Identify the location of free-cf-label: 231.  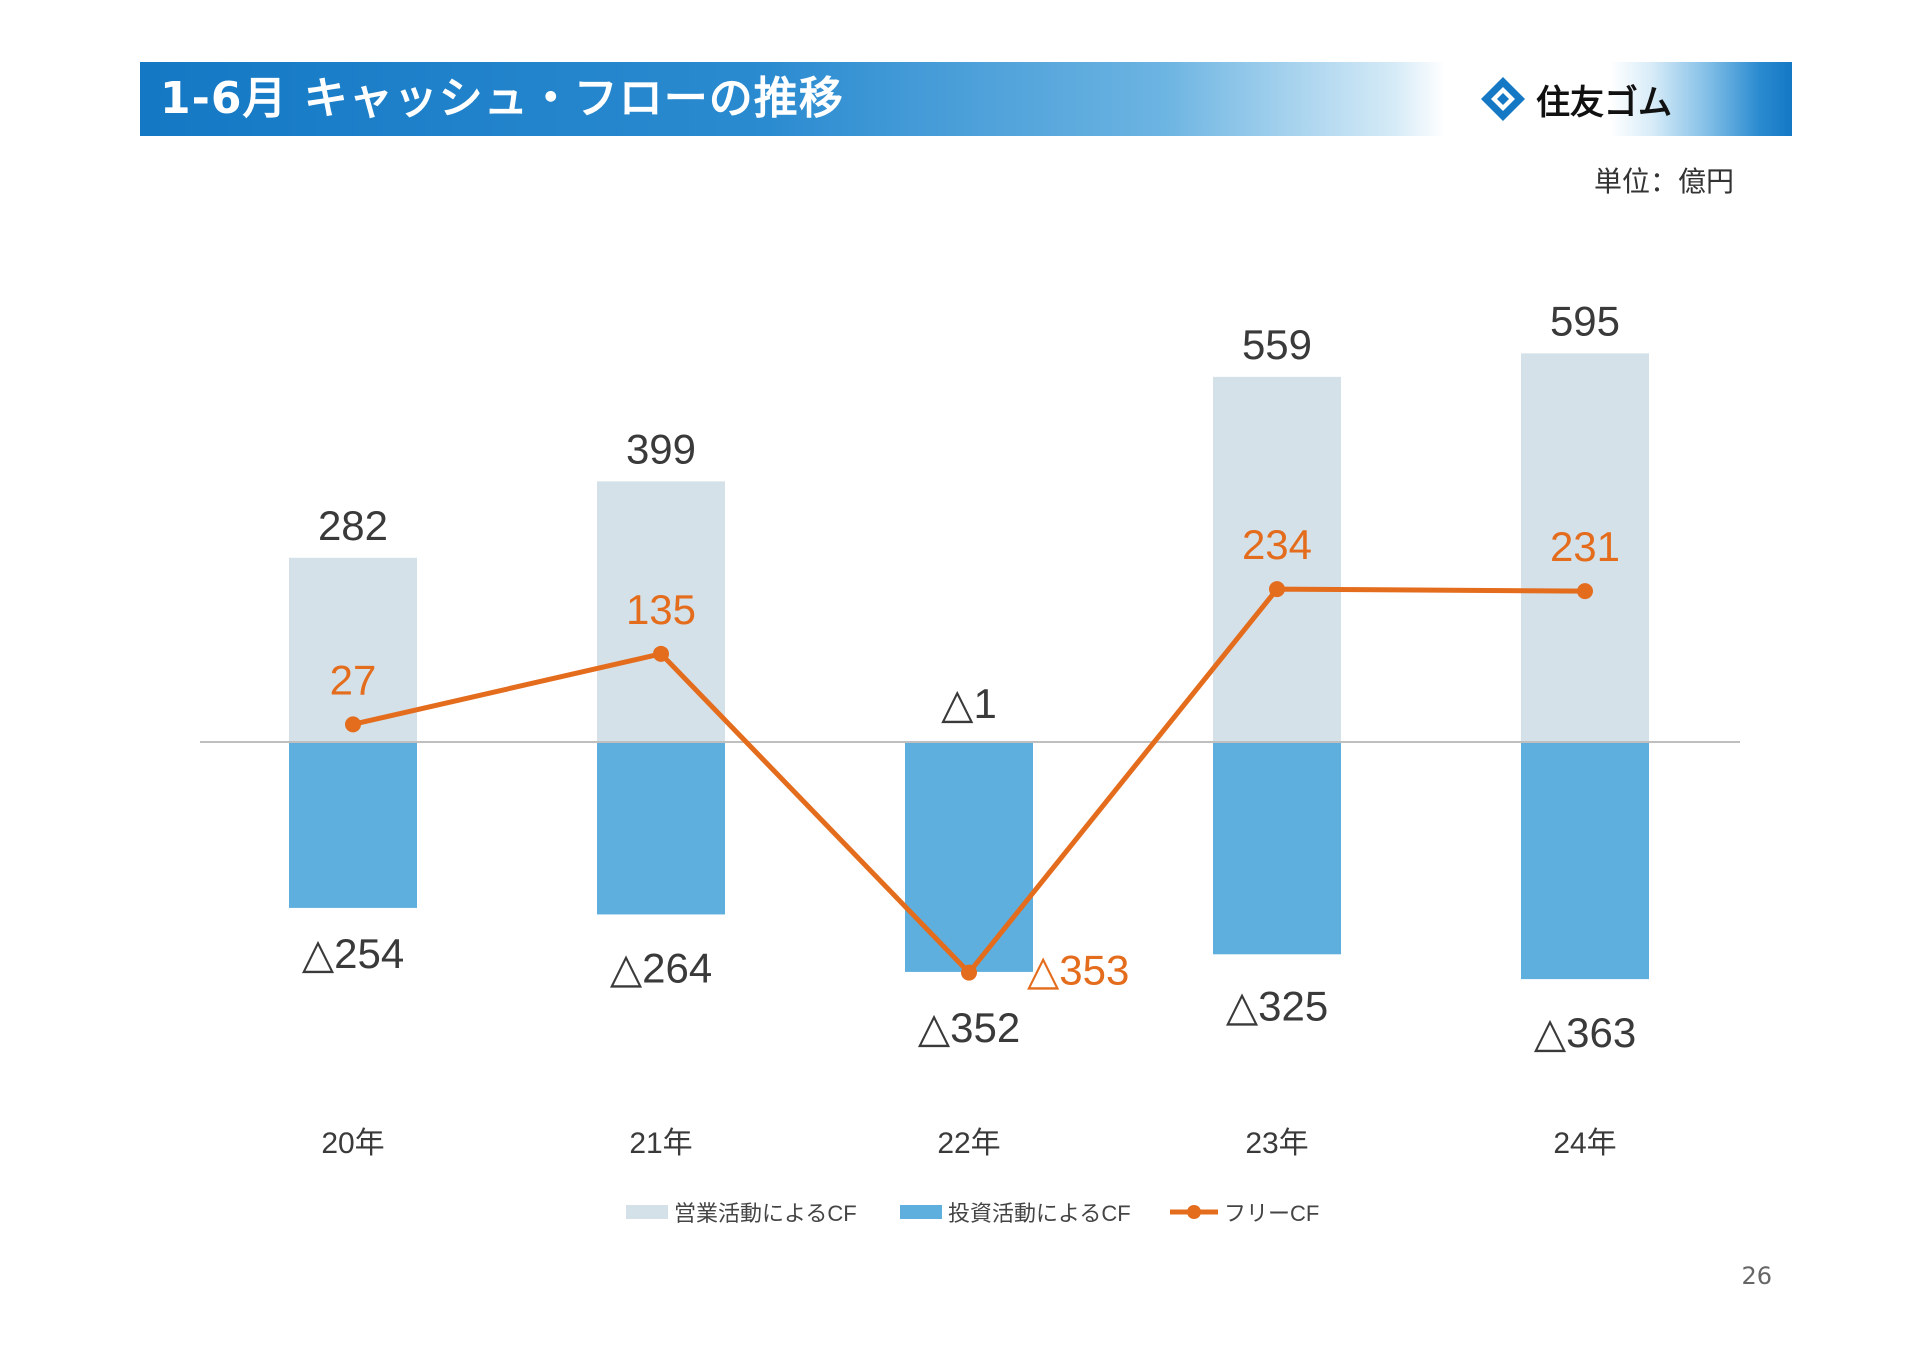
(1585, 546).